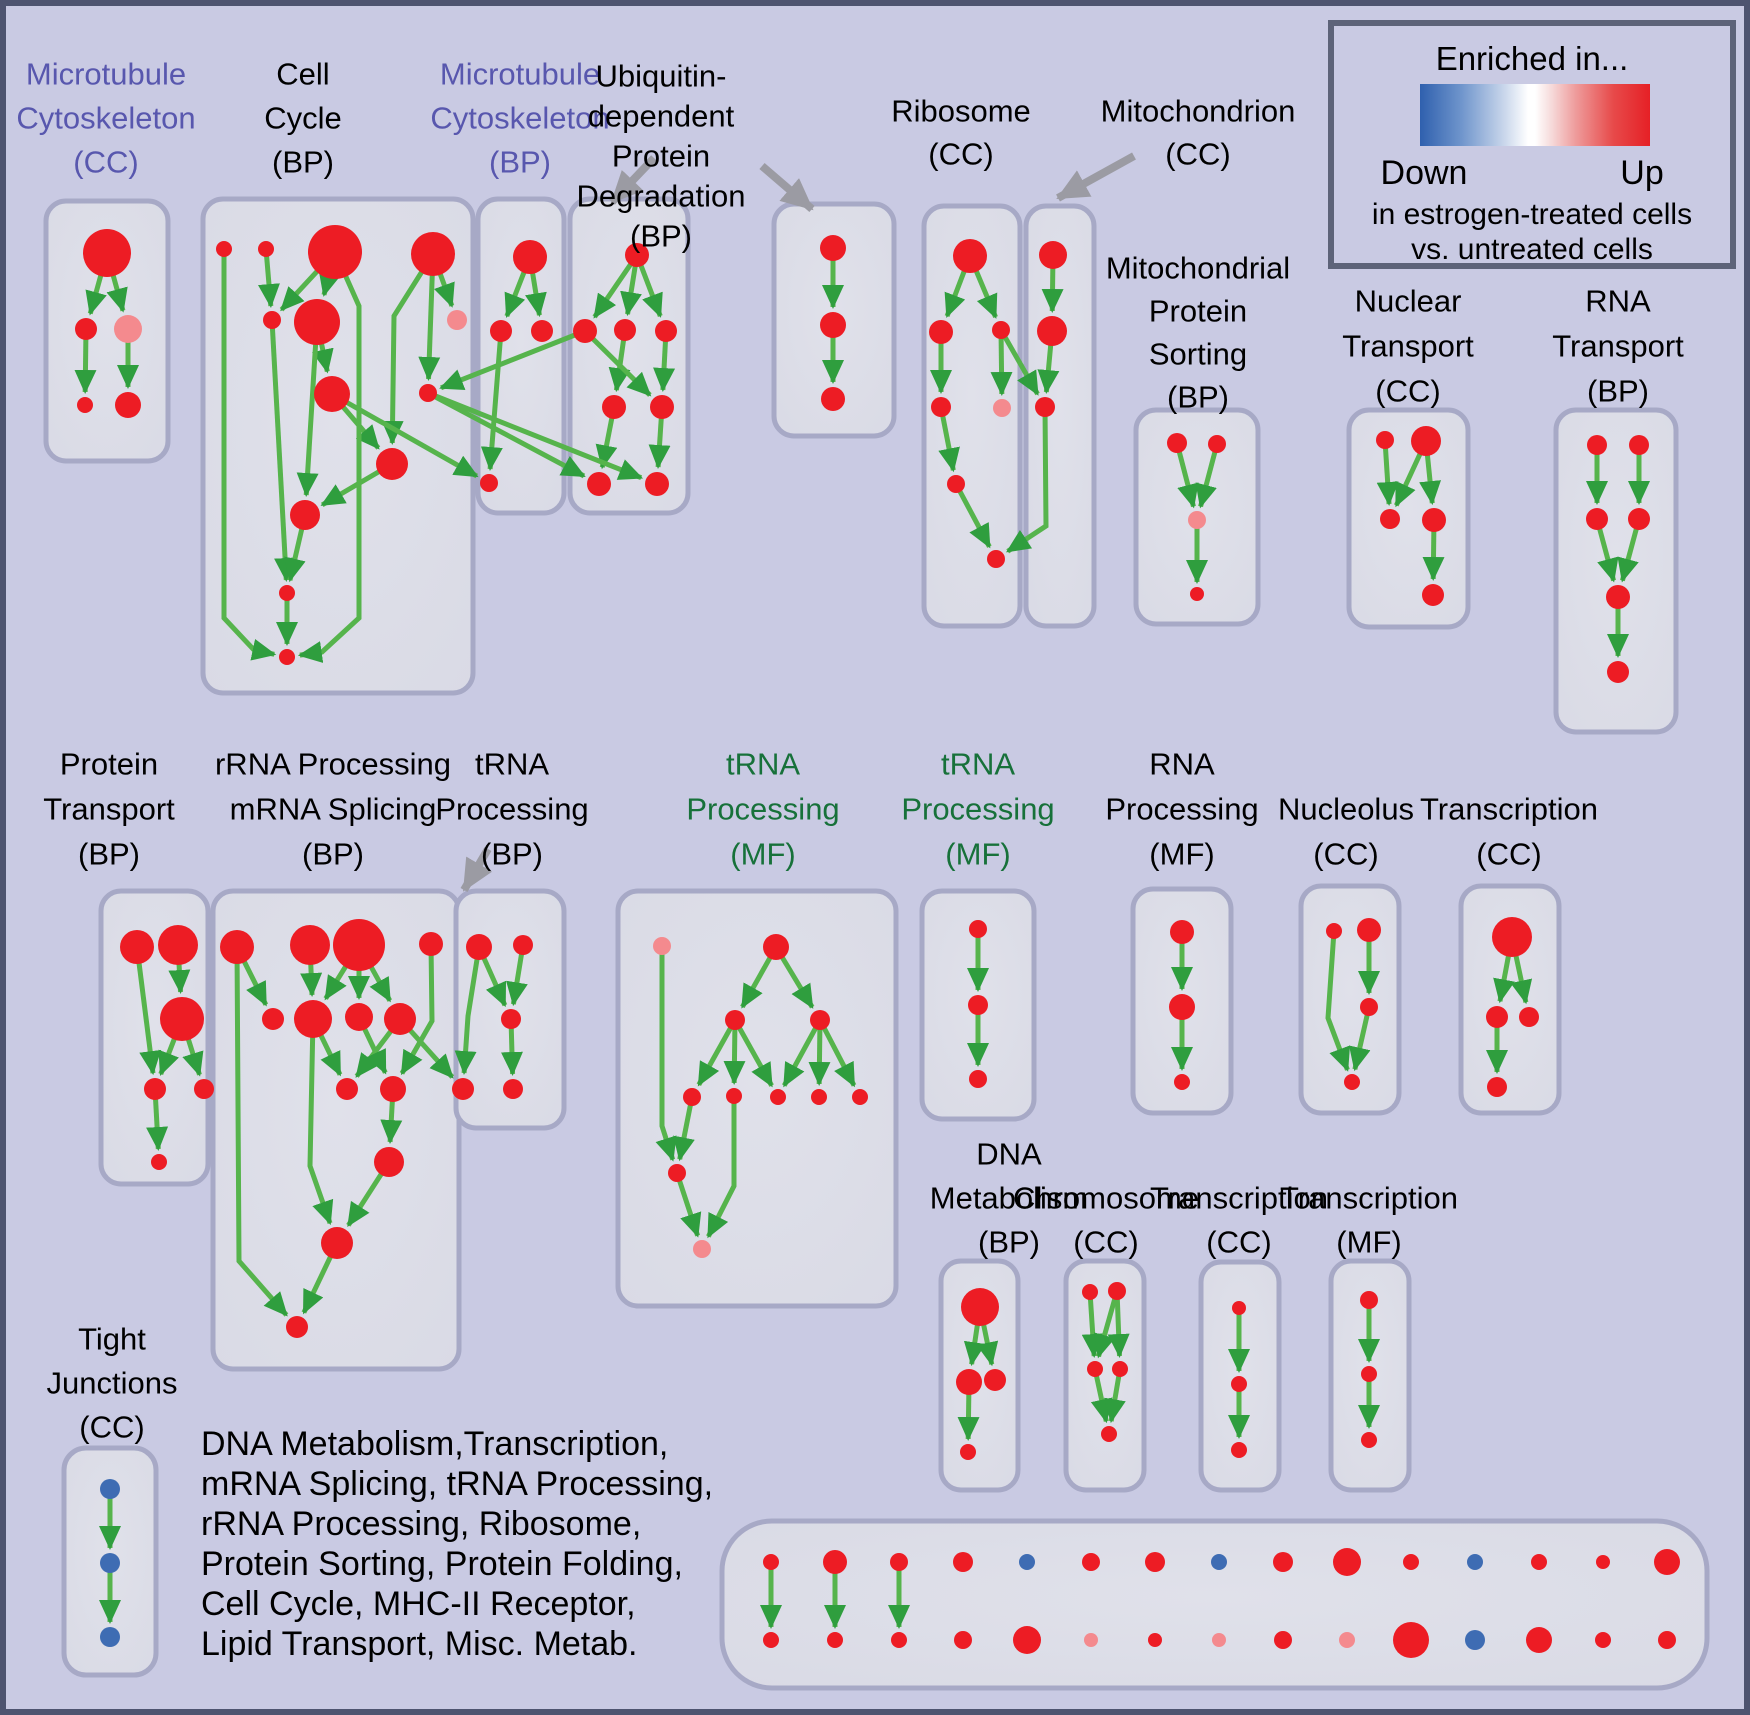  What do you see at coordinates (1096, 177) in the screenshot?
I see `label-pointer-arrow` at bounding box center [1096, 177].